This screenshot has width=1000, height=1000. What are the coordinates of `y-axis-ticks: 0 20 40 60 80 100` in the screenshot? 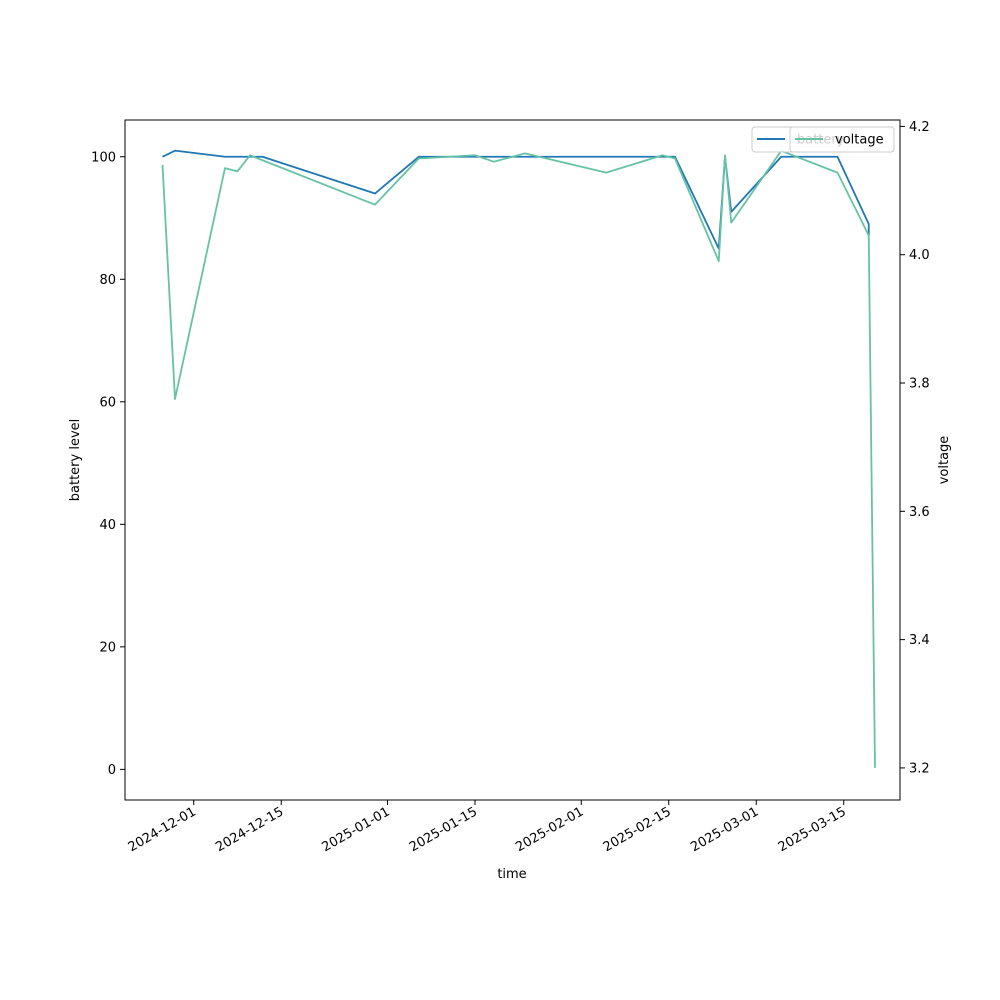 It's located at (108, 464).